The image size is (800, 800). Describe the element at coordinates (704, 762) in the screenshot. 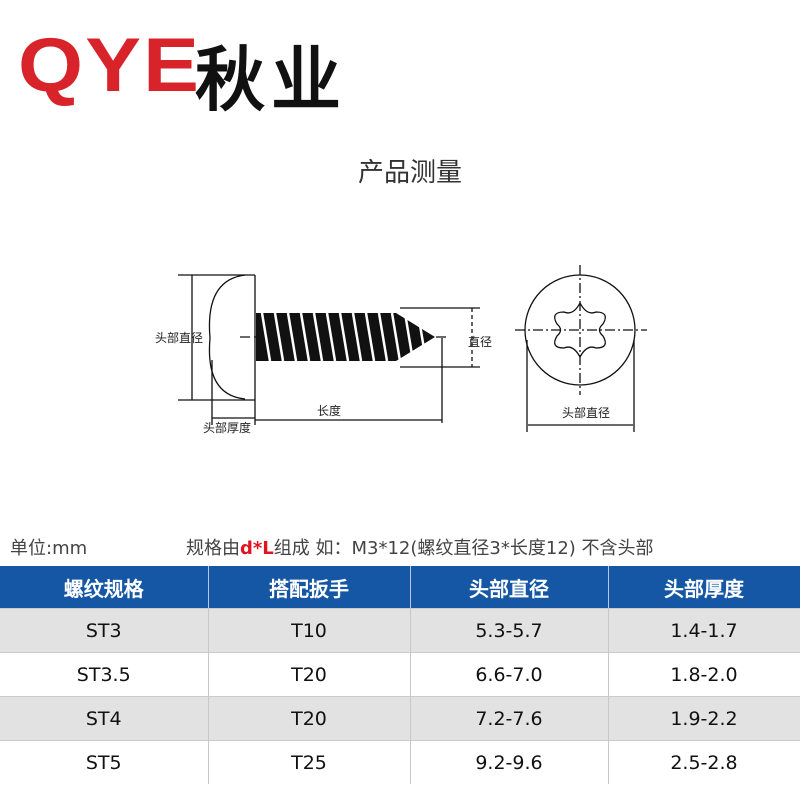

I see `cell: 2.5-2.8` at that location.